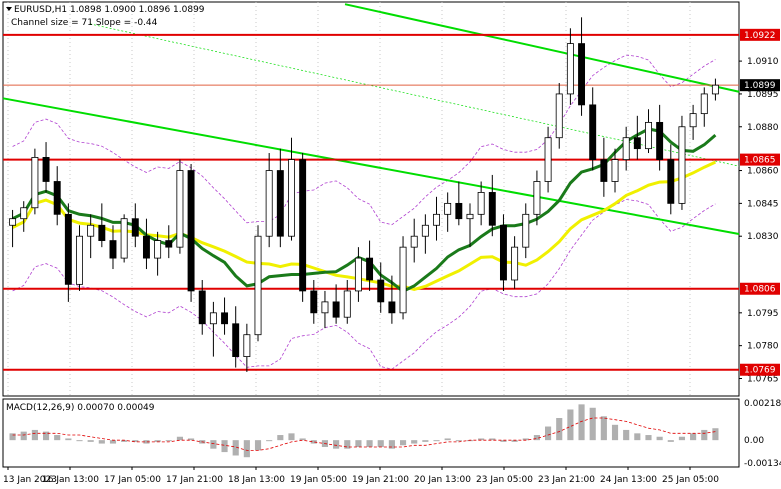  Describe the element at coordinates (318, 480) in the screenshot. I see `time-label: 19 Jan 05:00` at that location.